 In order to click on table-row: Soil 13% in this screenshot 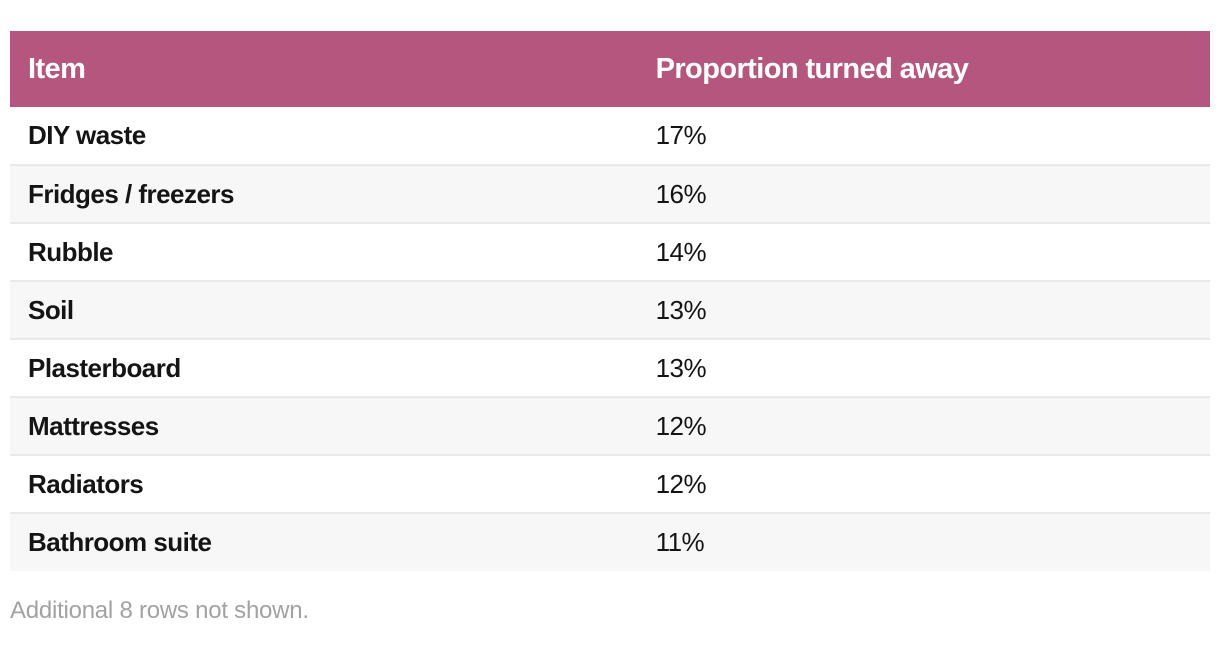, I will do `click(610, 310)`.